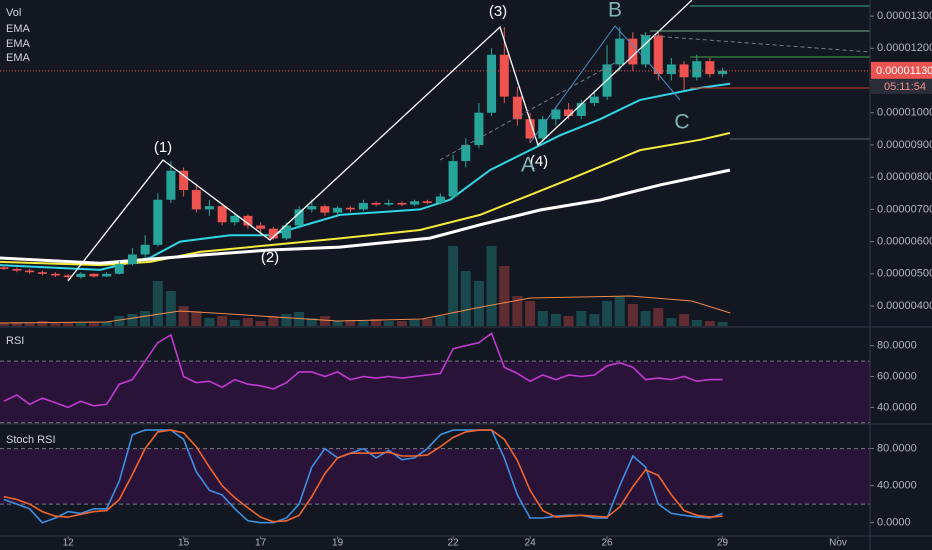 This screenshot has width=932, height=550. Describe the element at coordinates (31, 440) in the screenshot. I see `pane-title: Stoch RSI` at that location.